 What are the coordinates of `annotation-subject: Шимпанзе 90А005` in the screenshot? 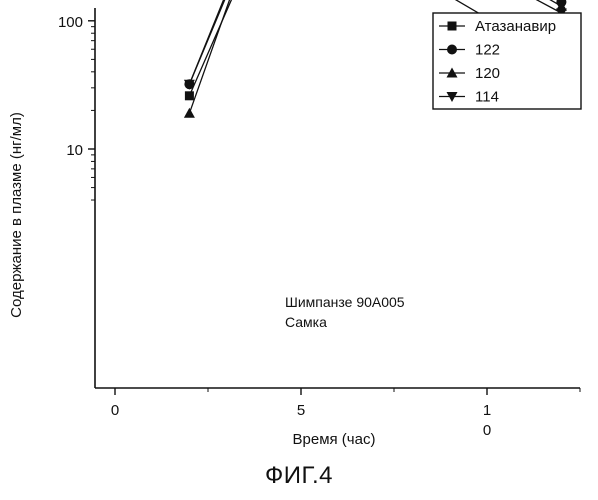 It's located at (345, 302).